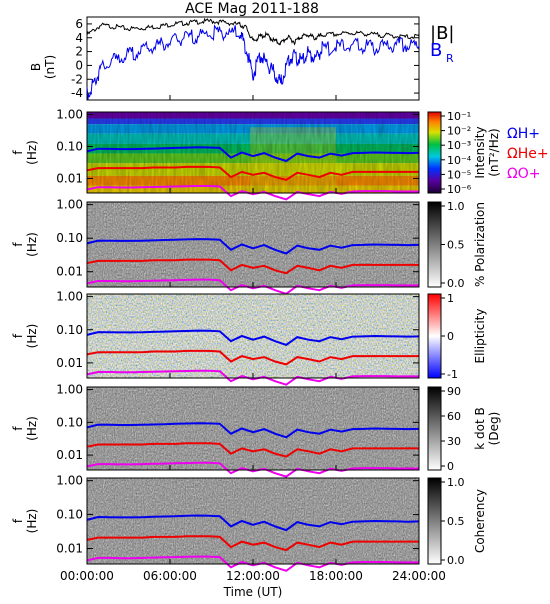  Describe the element at coordinates (459, 160) in the screenshot. I see `colorbar-tick-label: 10⁻⁴` at that location.